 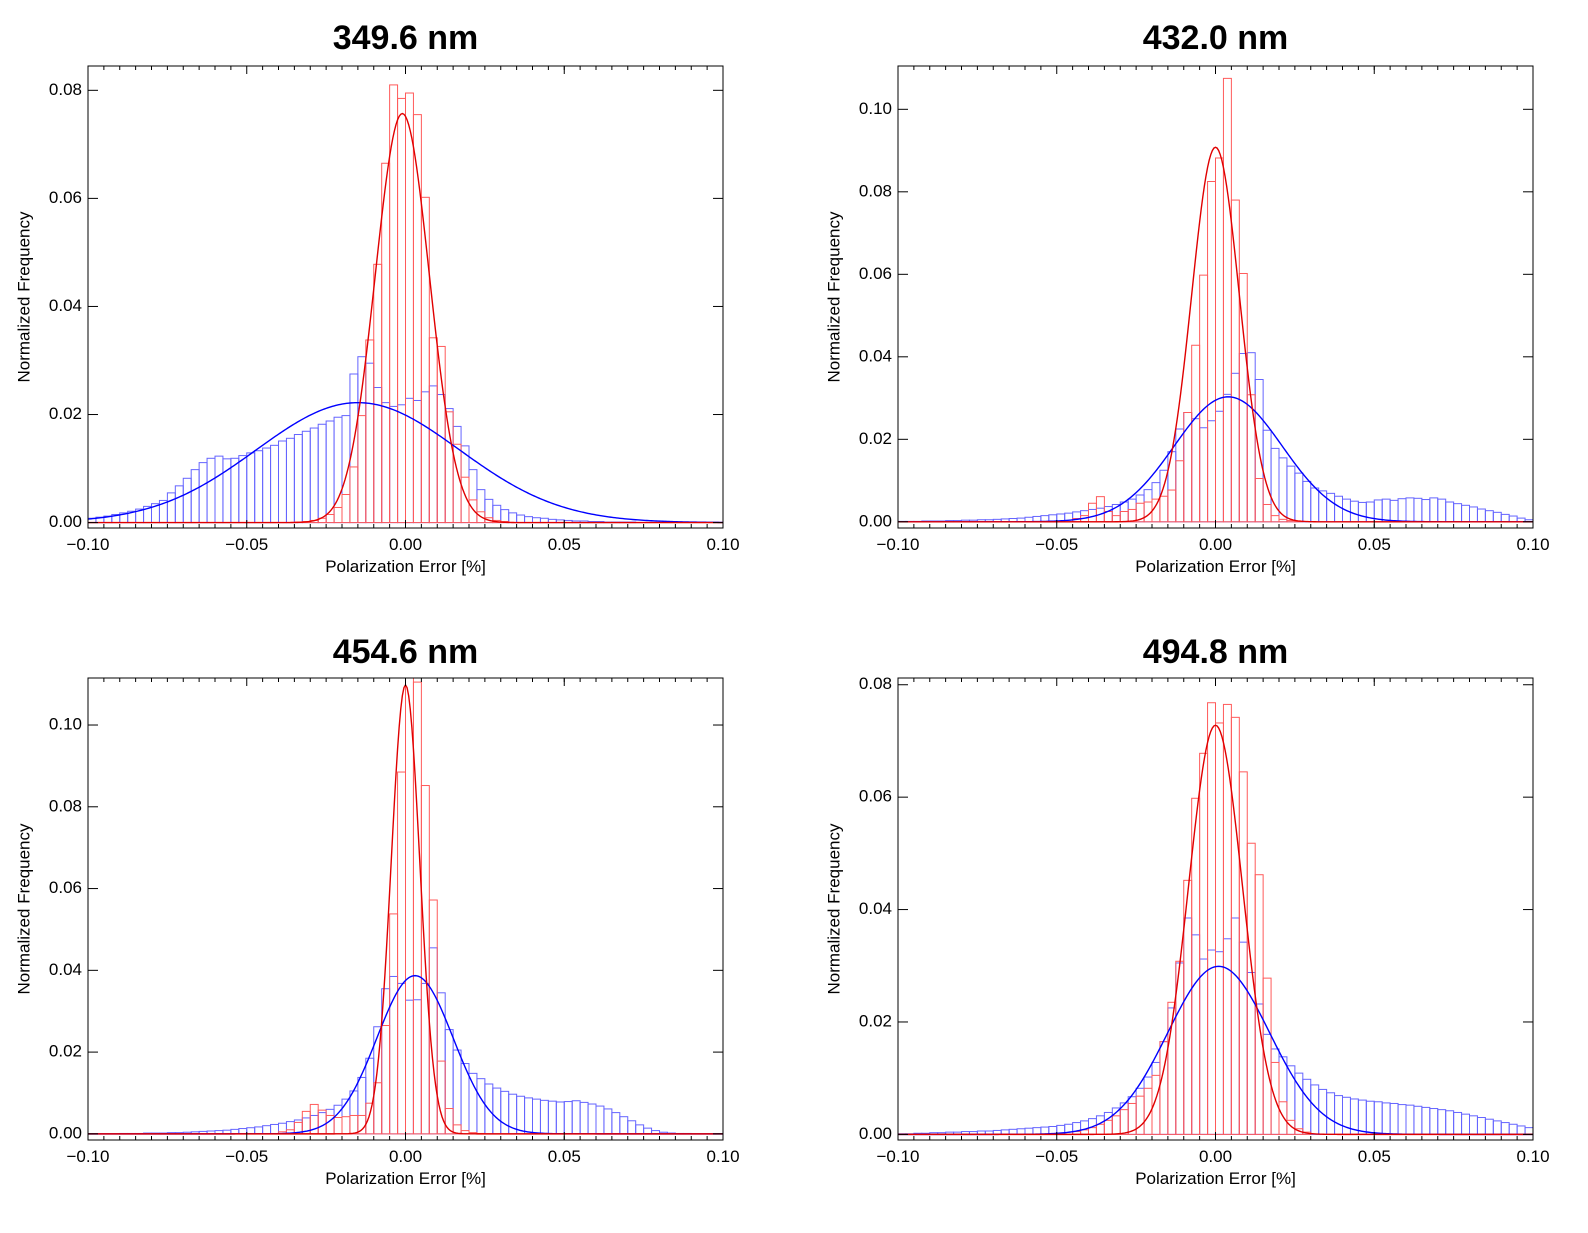 I want to click on chart-title: 454.6 nm, so click(x=406, y=652).